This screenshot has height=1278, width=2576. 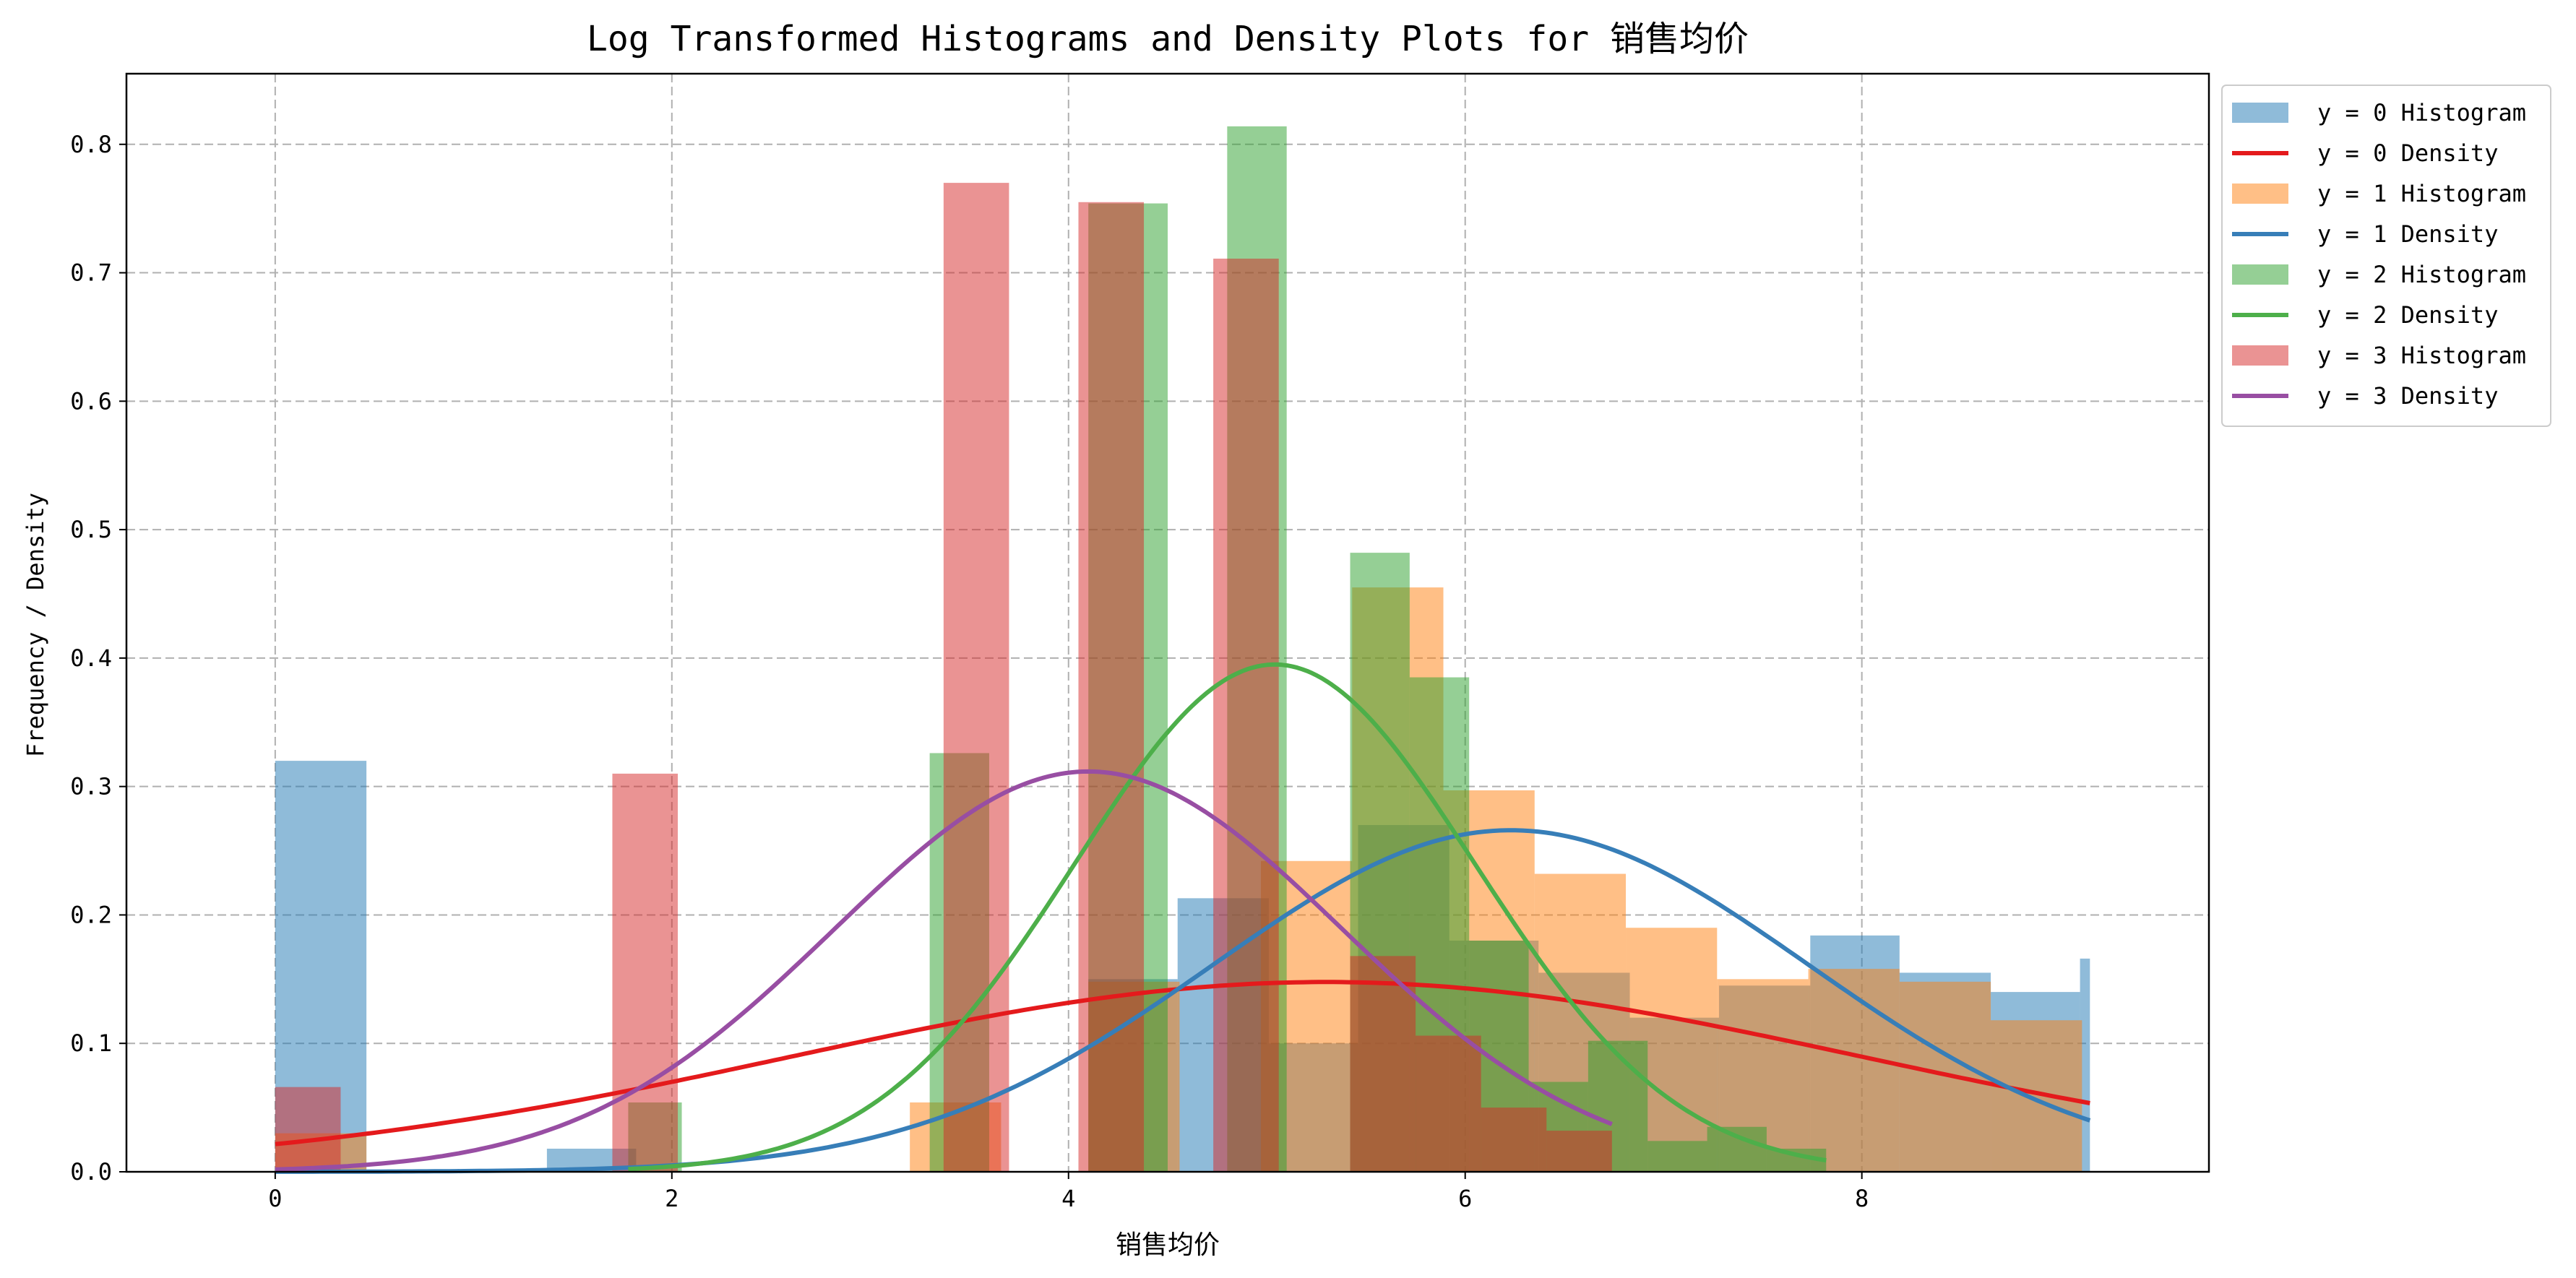 I want to click on y-tick-label: 0.8, so click(x=91, y=144).